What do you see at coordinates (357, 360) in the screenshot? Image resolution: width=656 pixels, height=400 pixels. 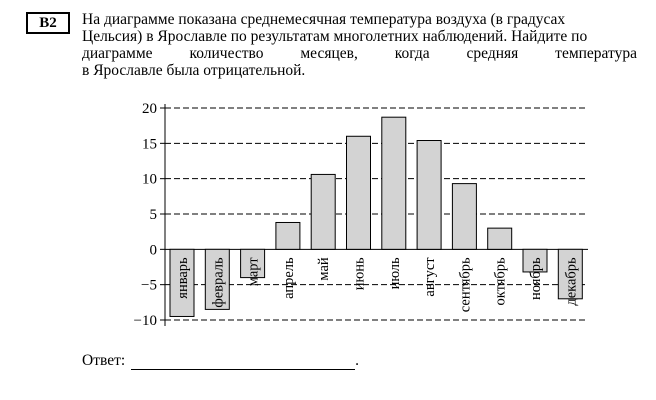 I see `answer-period: .` at bounding box center [357, 360].